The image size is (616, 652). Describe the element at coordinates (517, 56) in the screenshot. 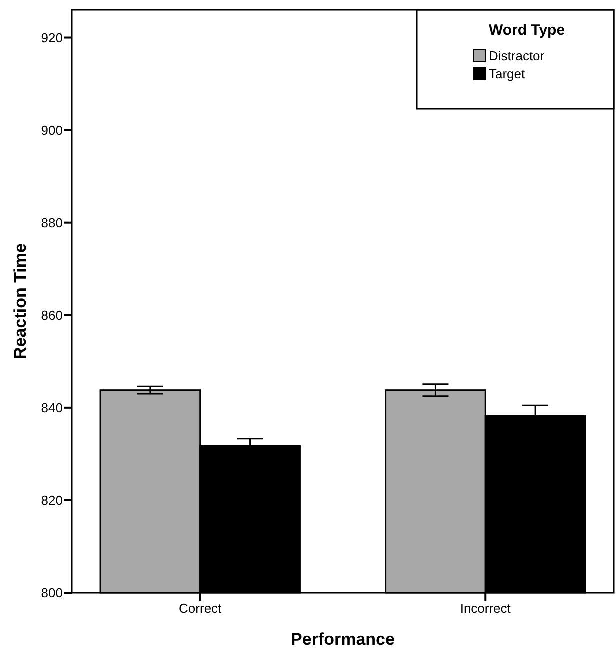

I see `legend-label: Distractor` at that location.